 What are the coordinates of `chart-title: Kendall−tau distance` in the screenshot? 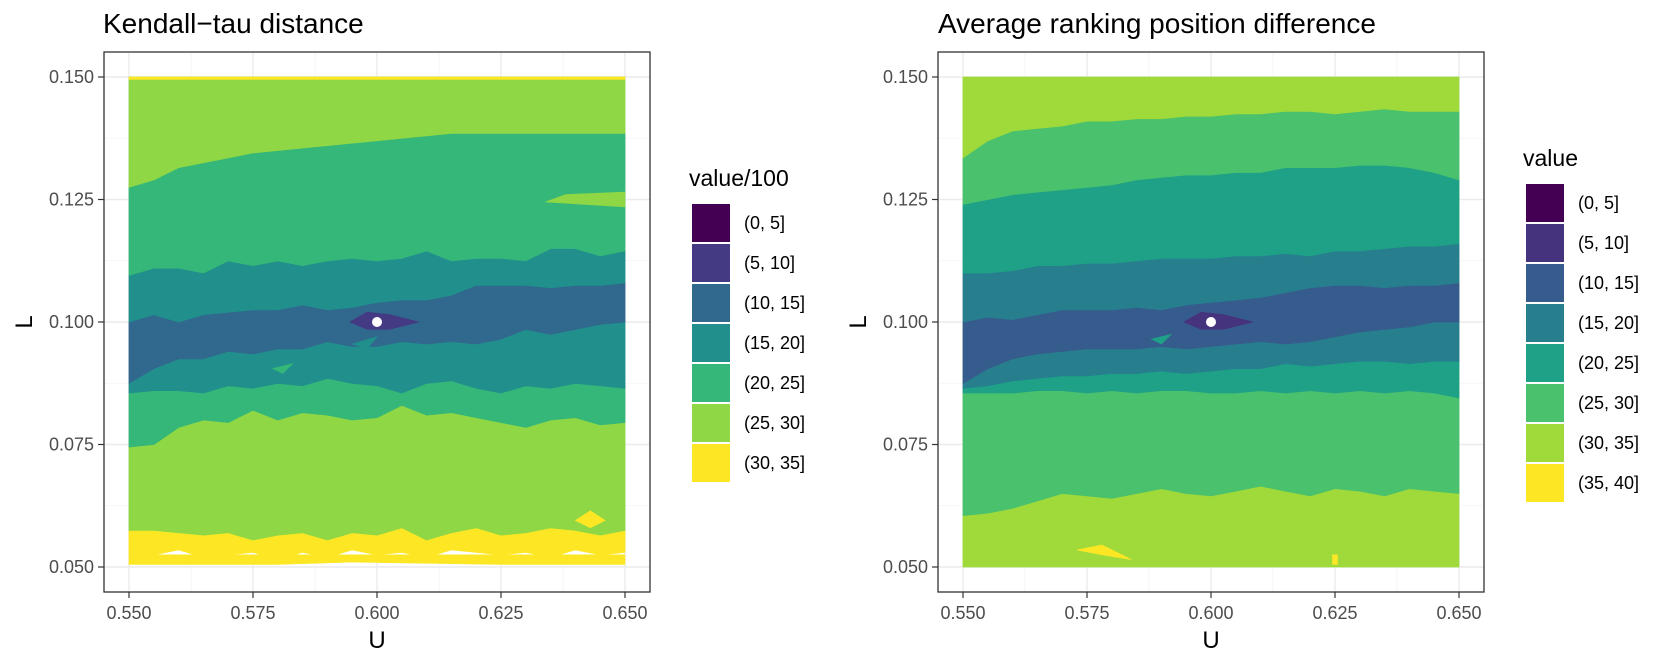 It's located at (233, 23).